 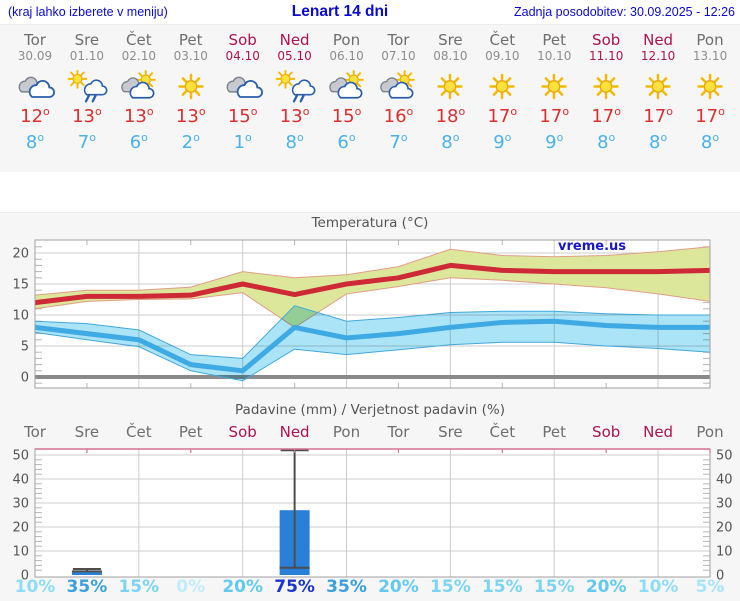 I want to click on temp-min: 1o, so click(x=242, y=142).